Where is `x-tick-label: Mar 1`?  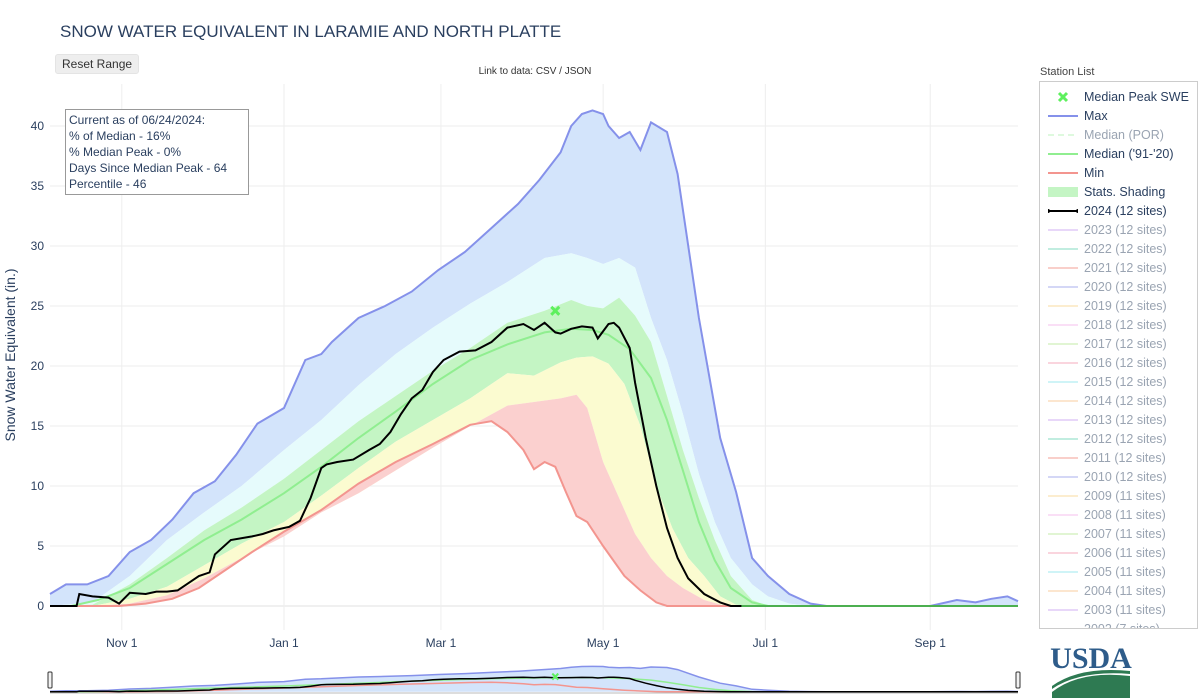 x-tick-label: Mar 1 is located at coordinates (441, 643).